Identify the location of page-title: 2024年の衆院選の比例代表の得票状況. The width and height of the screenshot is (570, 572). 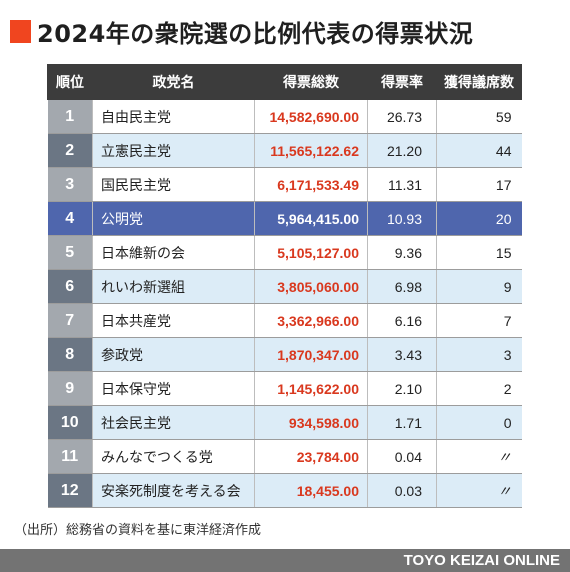
(241, 31).